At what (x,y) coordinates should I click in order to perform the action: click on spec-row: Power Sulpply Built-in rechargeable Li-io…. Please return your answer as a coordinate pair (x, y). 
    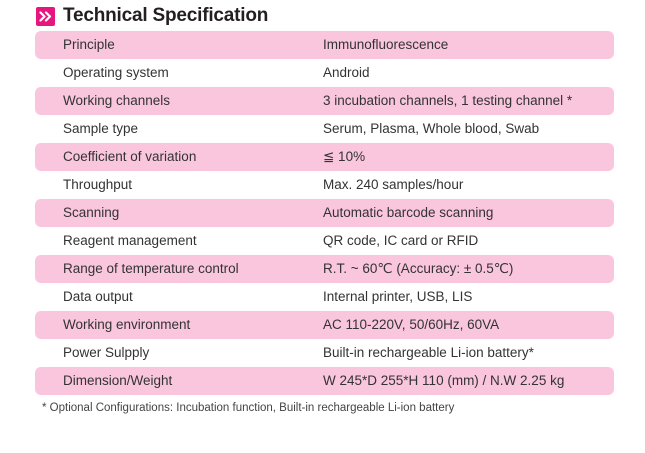
    Looking at the image, I should click on (324, 353).